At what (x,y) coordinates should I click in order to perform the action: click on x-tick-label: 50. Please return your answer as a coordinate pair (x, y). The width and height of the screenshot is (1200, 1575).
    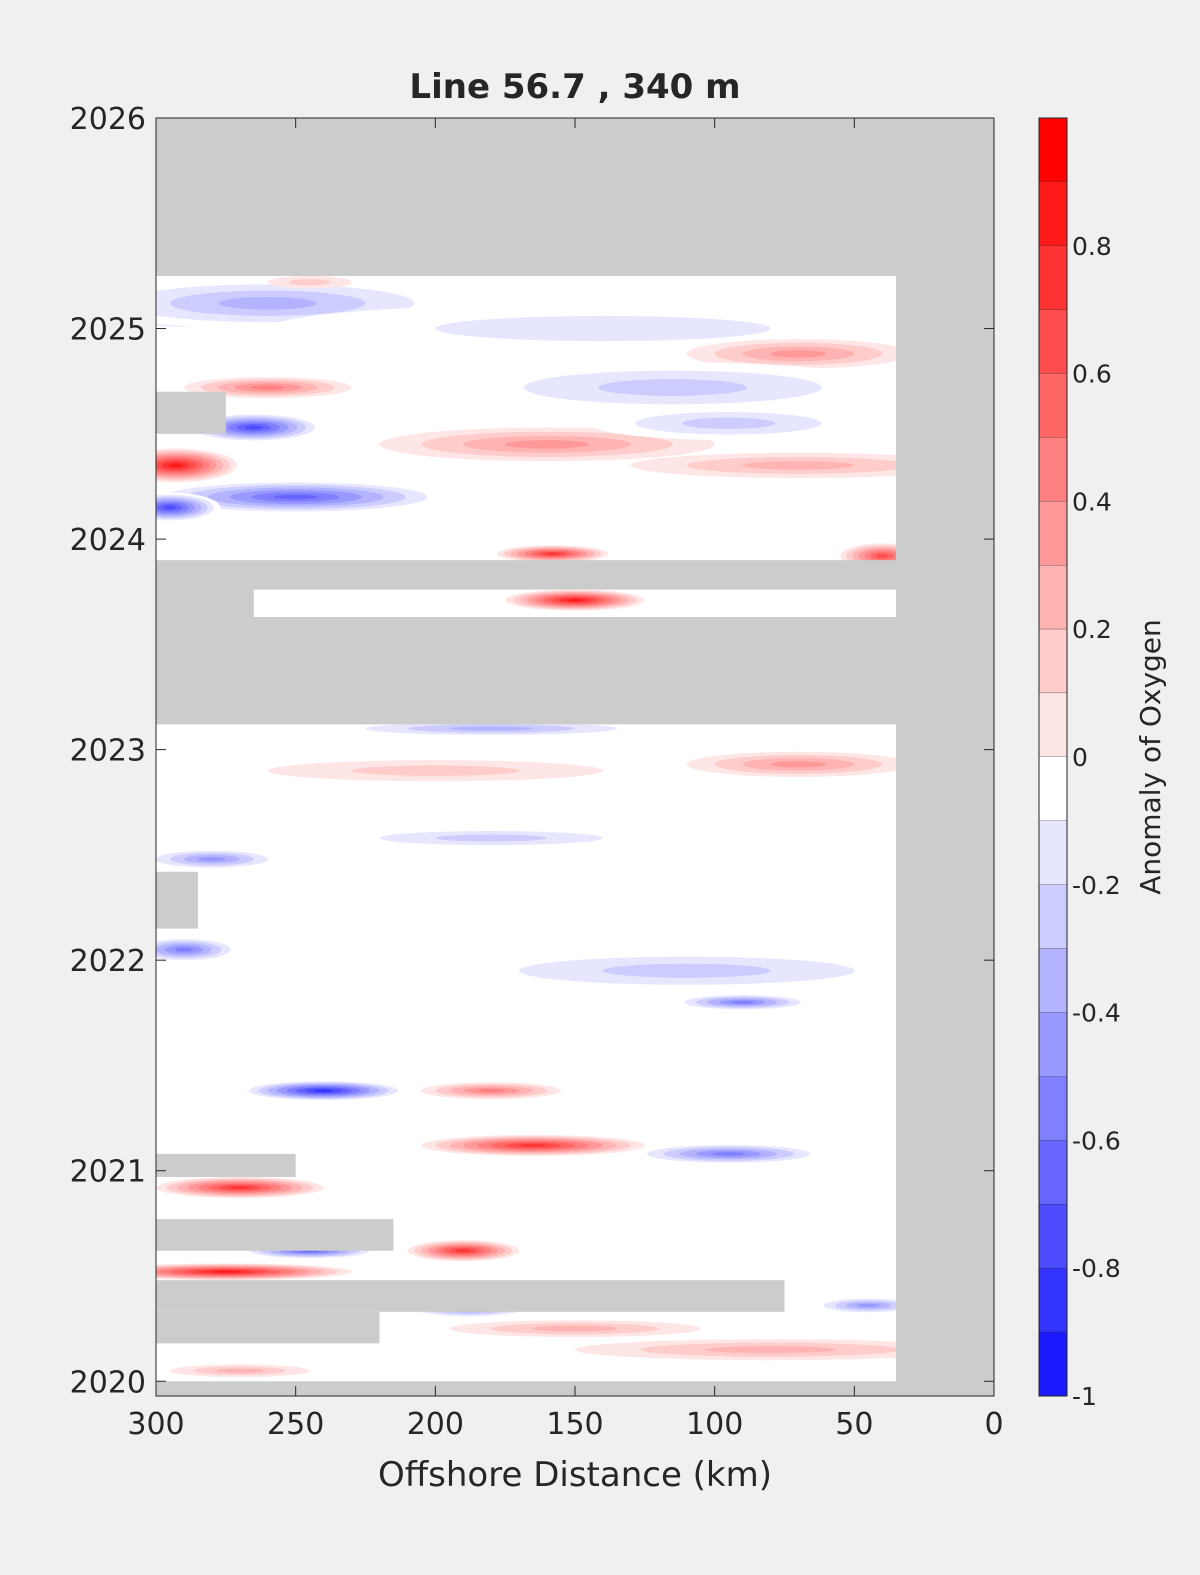
    Looking at the image, I should click on (854, 1424).